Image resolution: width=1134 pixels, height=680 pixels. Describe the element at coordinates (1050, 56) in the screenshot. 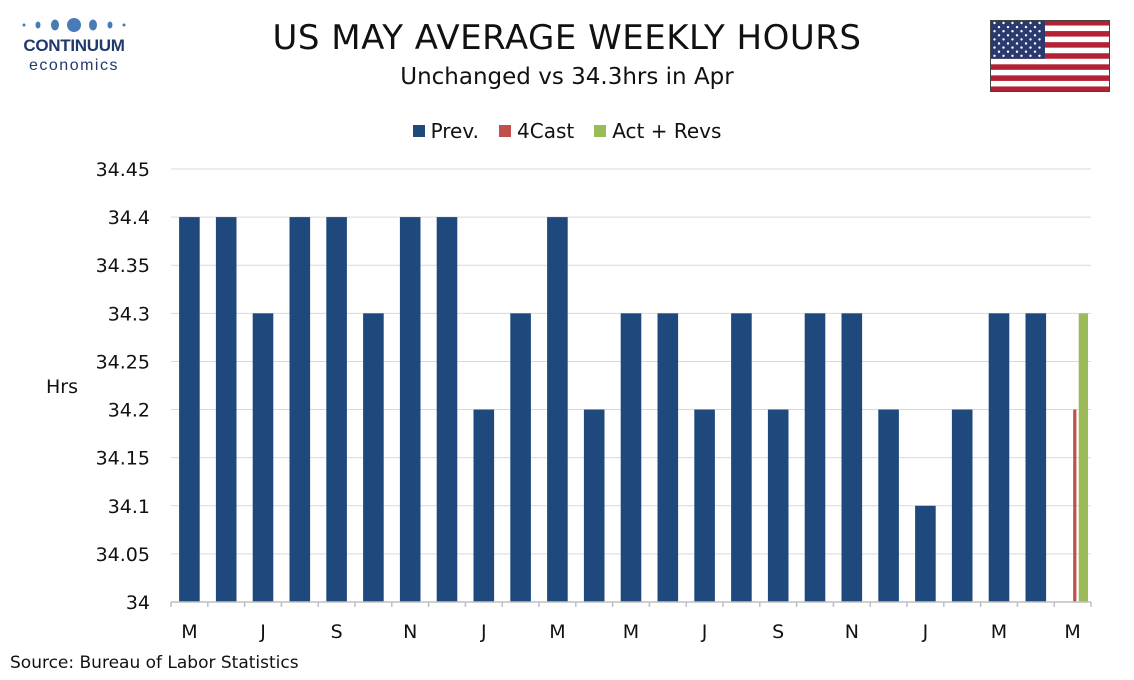

I see `us-flag-icon` at that location.